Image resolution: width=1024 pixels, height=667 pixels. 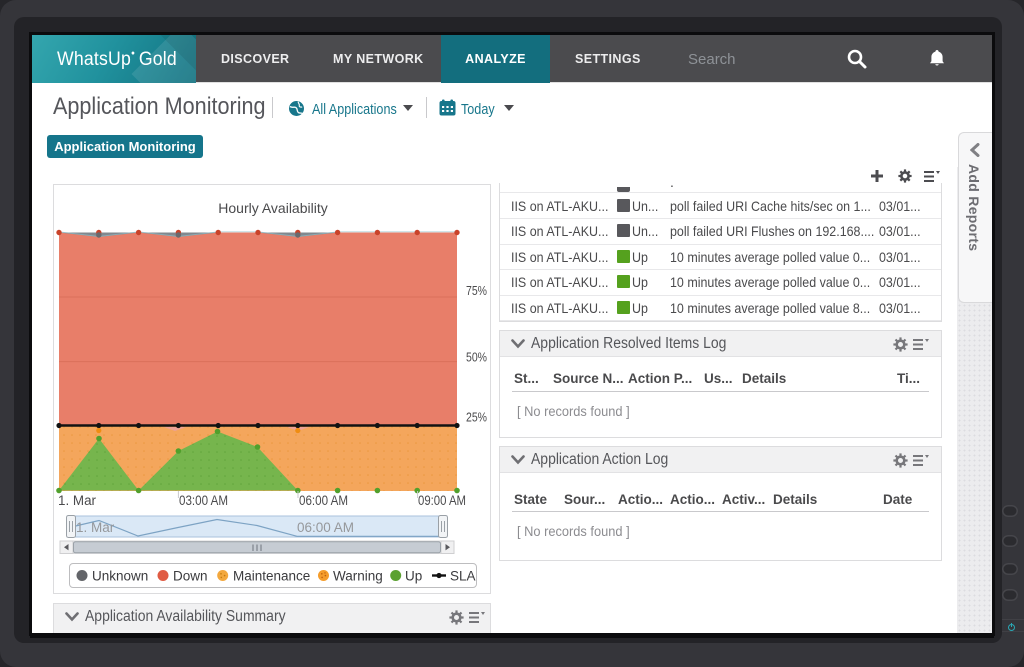 I want to click on svg-text: 50%, so click(x=476, y=357).